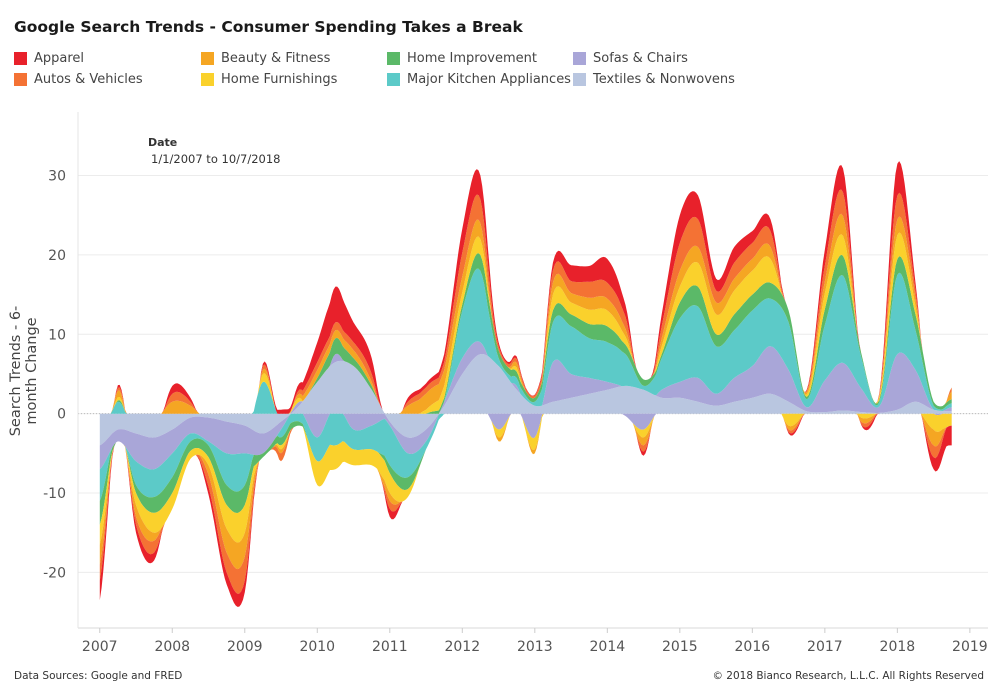 The height and width of the screenshot is (700, 1000). Describe the element at coordinates (535, 647) in the screenshot. I see `x-tick-label: 2013` at that location.